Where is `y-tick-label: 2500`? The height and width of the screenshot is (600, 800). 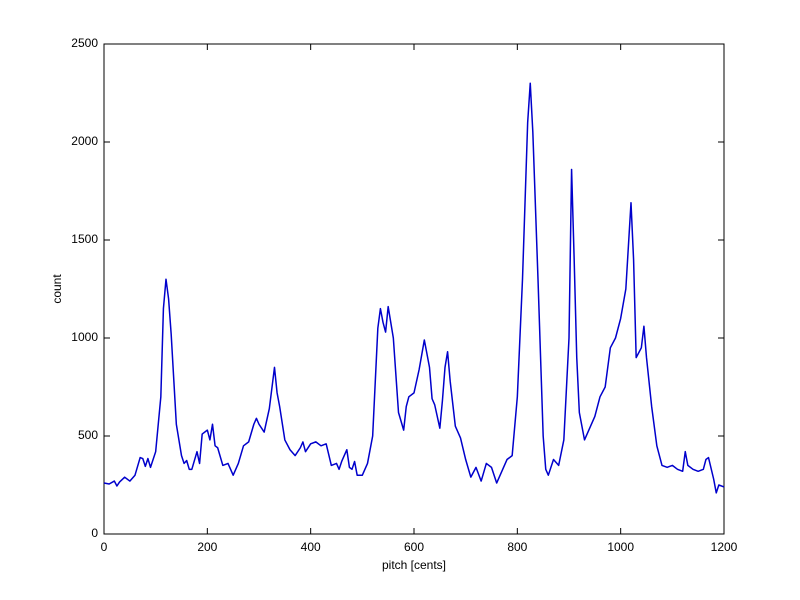
y-tick-label: 2500 is located at coordinates (84, 43).